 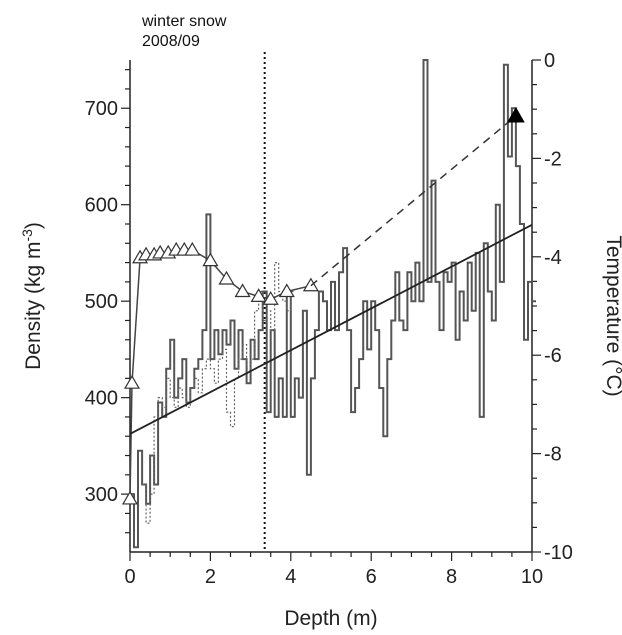 I want to click on y-tick-label: 700, so click(x=101, y=109).